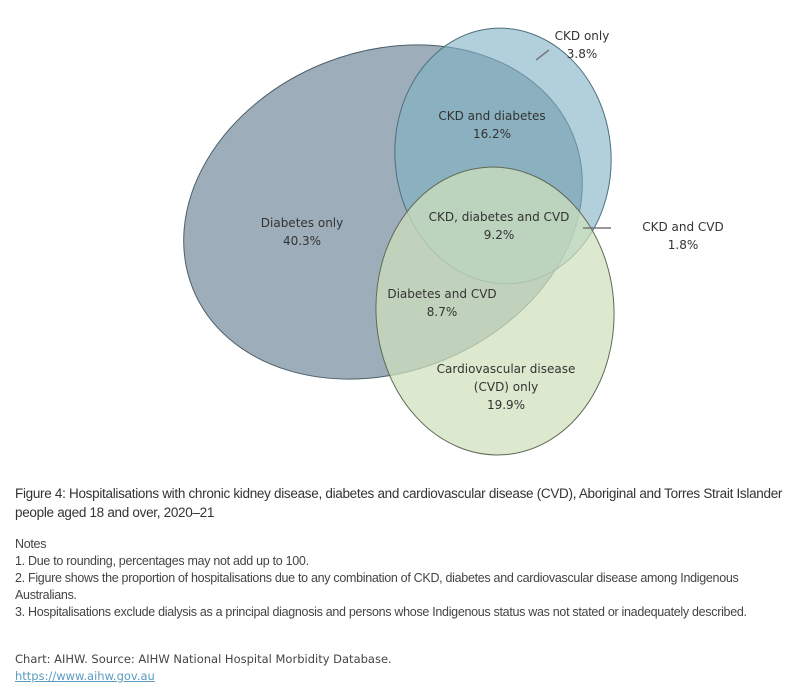  Describe the element at coordinates (441, 294) in the screenshot. I see `label-diabetes-cvd: Diabetes and CVD` at that location.